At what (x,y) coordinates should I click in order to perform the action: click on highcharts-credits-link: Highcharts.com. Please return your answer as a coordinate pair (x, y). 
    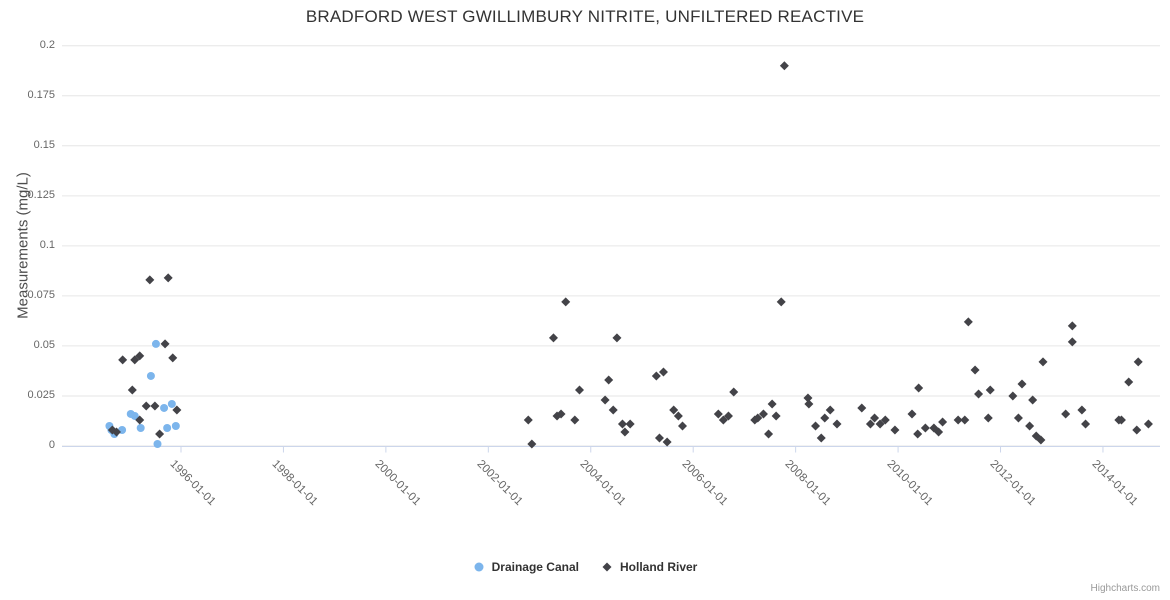
    Looking at the image, I should click on (1125, 588).